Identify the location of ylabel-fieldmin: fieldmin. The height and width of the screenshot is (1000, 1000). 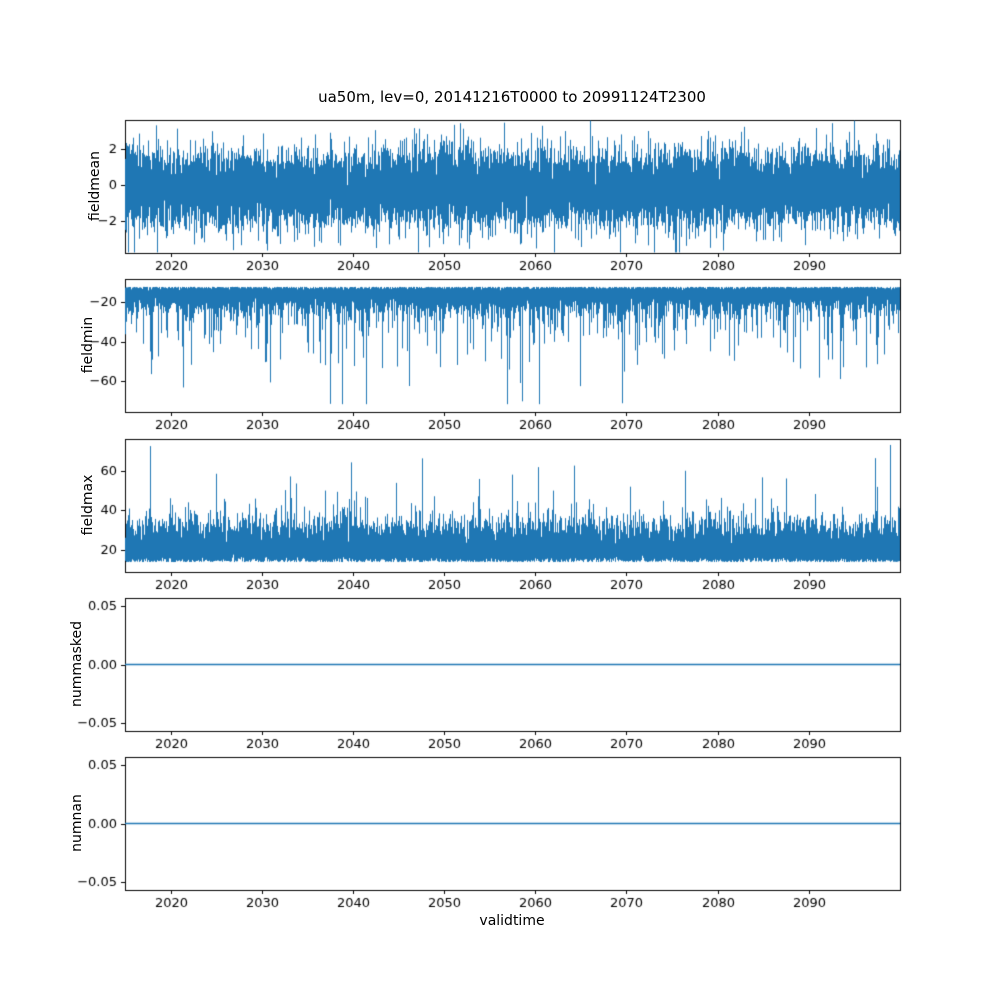
(88, 345).